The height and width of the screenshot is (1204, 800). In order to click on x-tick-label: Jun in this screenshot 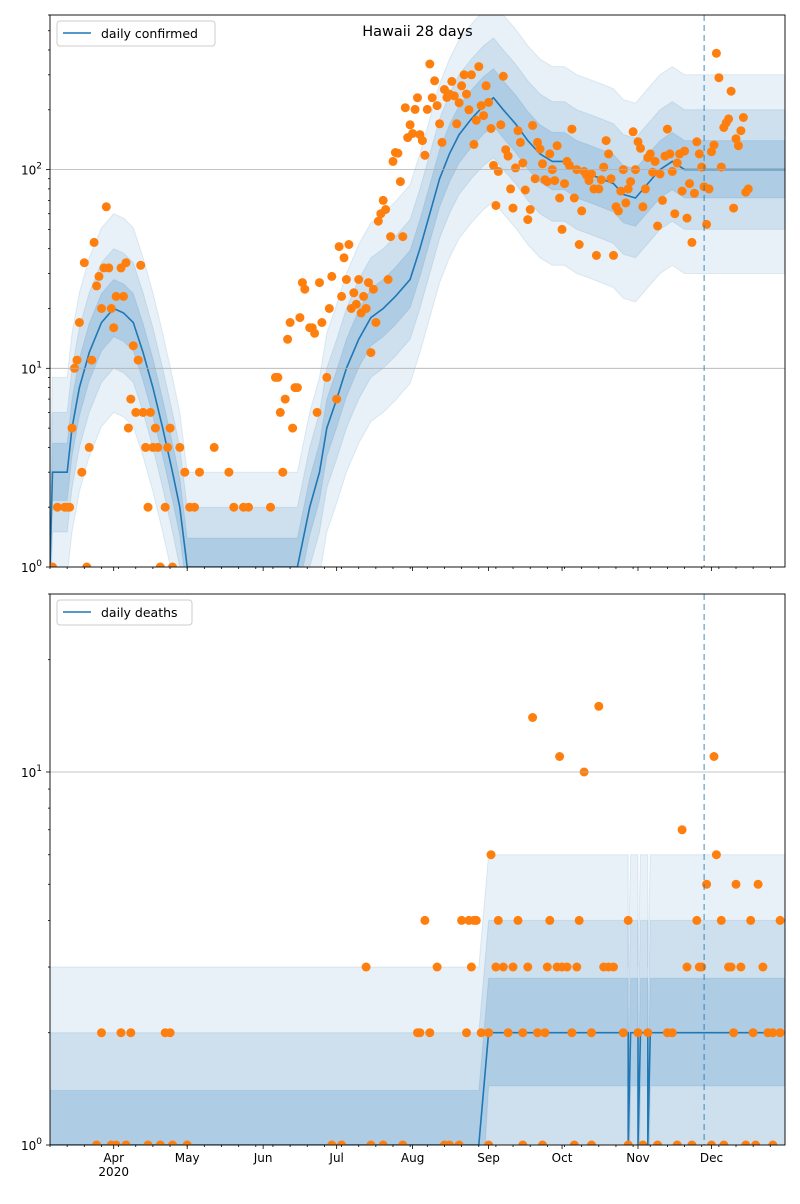, I will do `click(263, 1158)`.